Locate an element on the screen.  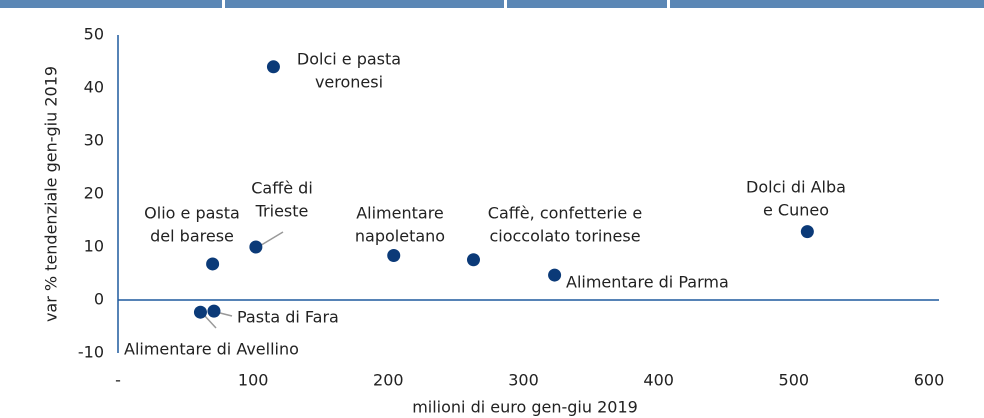
y-tick-label: 40 is located at coordinates (94, 87).